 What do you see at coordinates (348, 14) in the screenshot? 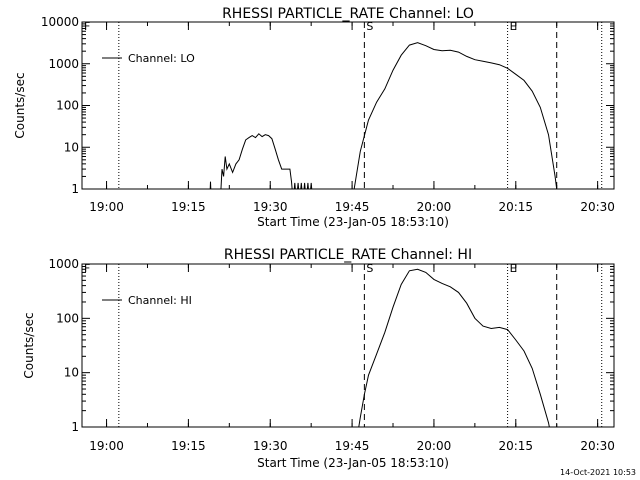
I see `chart-title: RHESSI PARTICLE_RATE Channel: LO` at bounding box center [348, 14].